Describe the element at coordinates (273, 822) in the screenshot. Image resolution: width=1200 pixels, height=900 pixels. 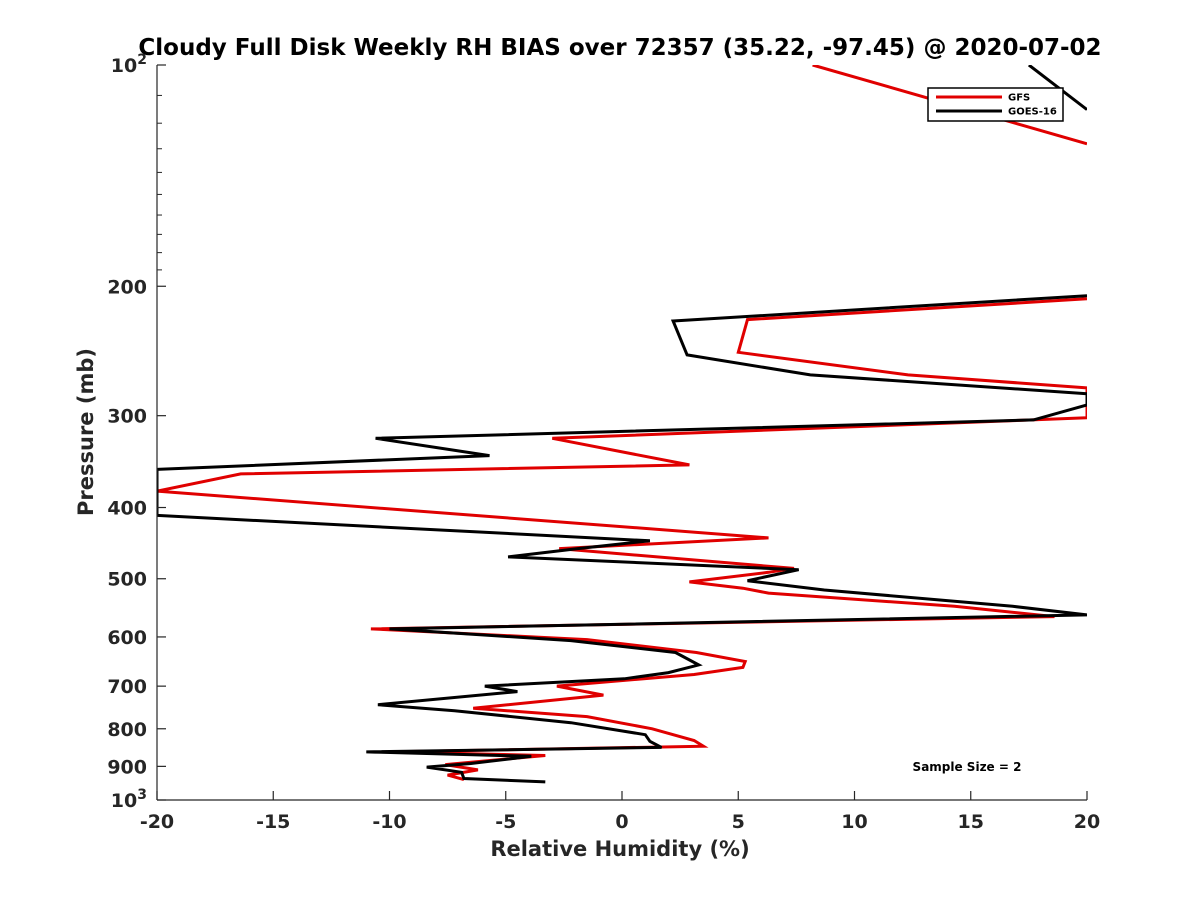
I see `x-tick-label: -15` at that location.